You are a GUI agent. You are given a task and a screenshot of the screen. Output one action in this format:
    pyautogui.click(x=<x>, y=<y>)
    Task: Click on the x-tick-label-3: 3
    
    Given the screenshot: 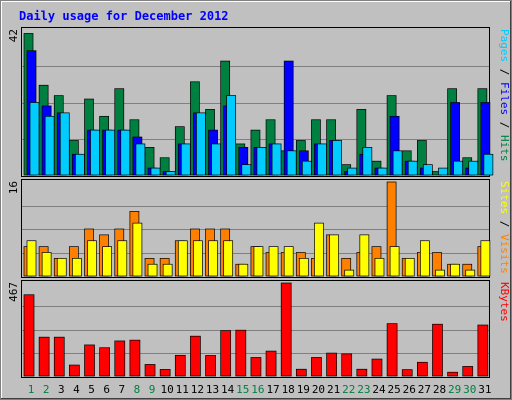 What is the action you would take?
    pyautogui.click(x=61, y=389)
    